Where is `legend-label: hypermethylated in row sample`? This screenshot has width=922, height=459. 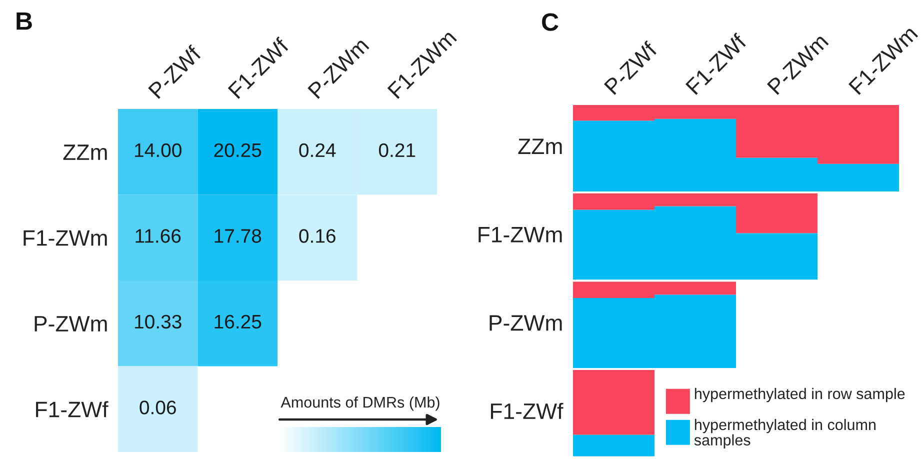 legend-label: hypermethylated in row sample is located at coordinates (799, 395).